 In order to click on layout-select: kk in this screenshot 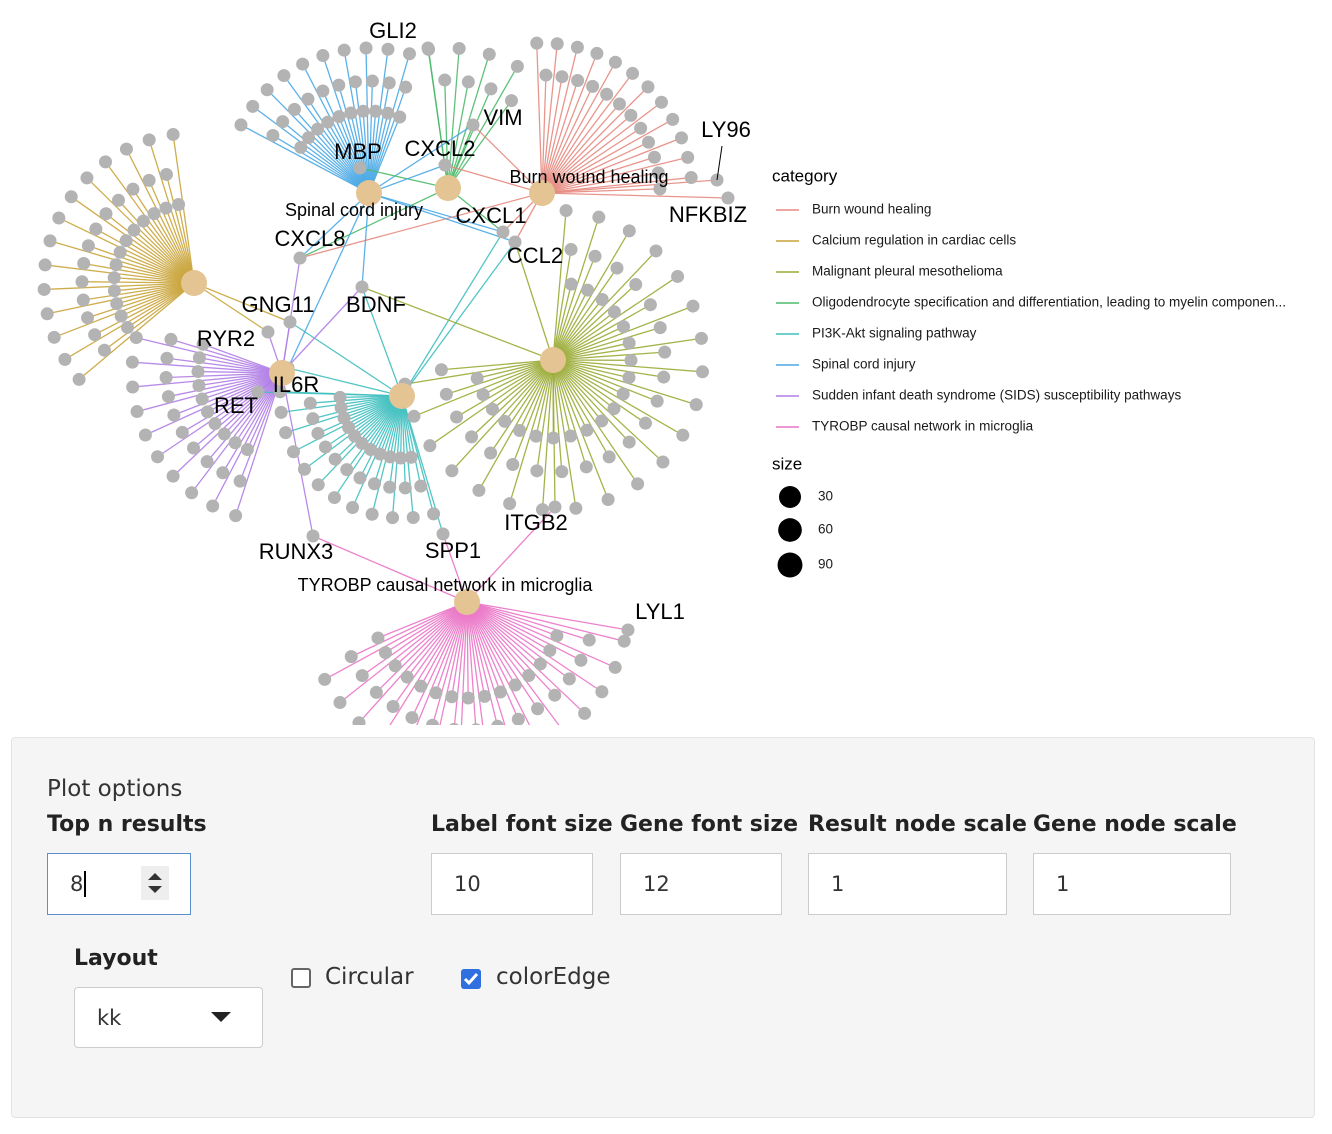, I will do `click(168, 1017)`.